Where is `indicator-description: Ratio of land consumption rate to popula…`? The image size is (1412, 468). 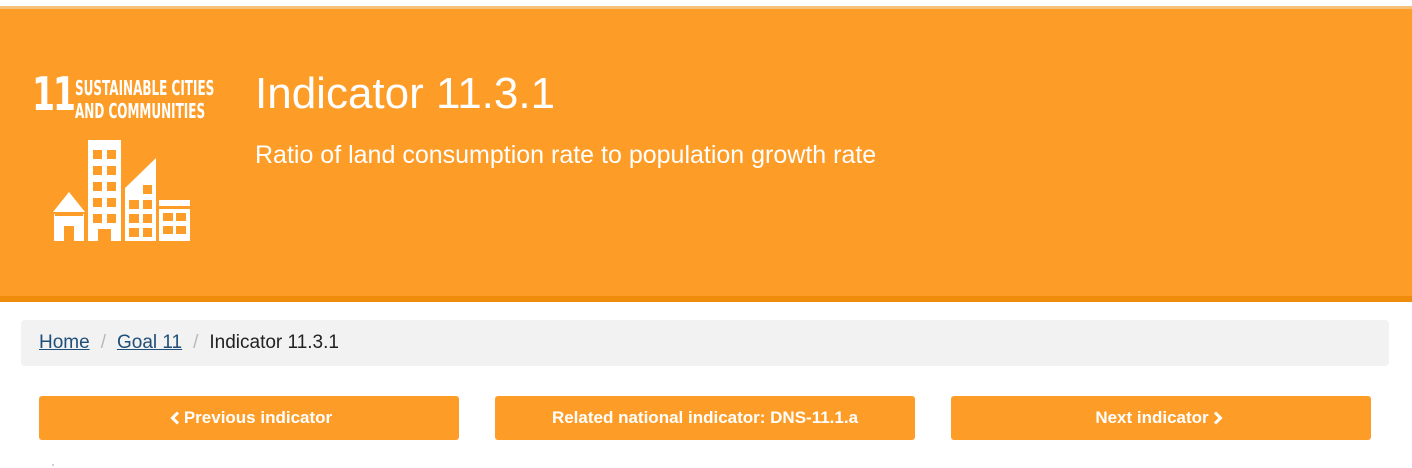
indicator-description: Ratio of land consumption rate to popula… is located at coordinates (566, 155).